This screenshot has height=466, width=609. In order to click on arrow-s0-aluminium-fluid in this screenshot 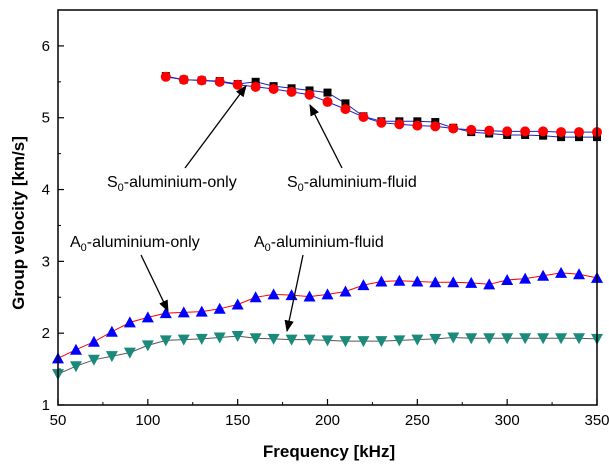, I will do `click(326, 136)`.